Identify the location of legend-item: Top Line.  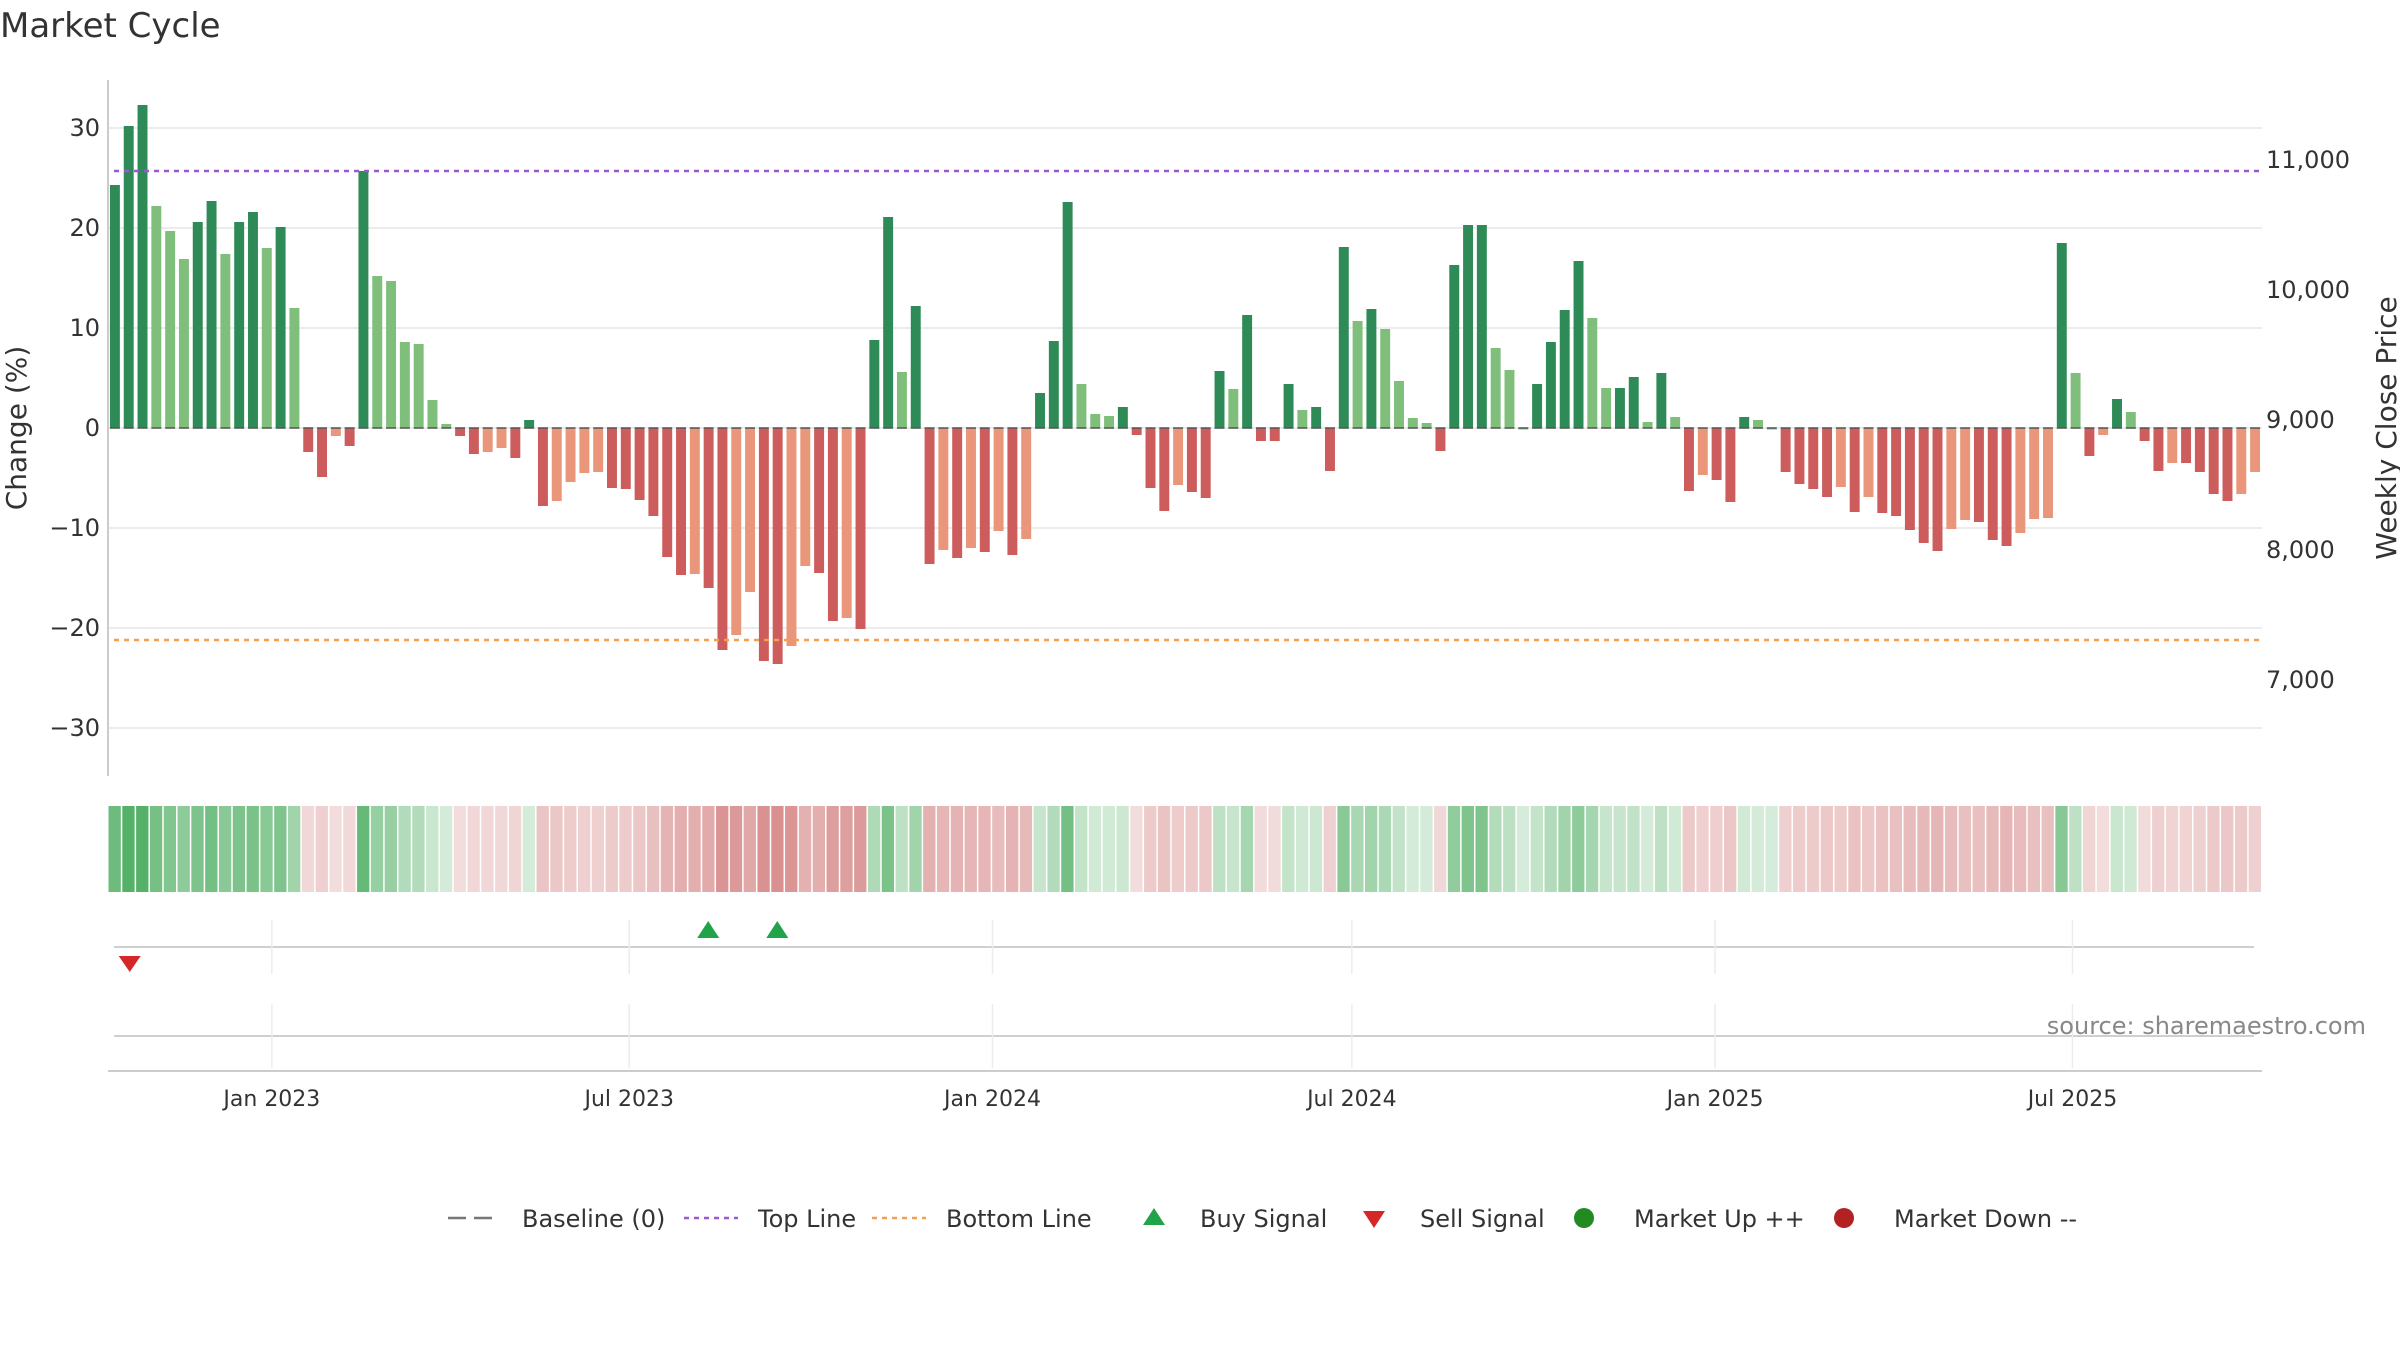
(770, 1219).